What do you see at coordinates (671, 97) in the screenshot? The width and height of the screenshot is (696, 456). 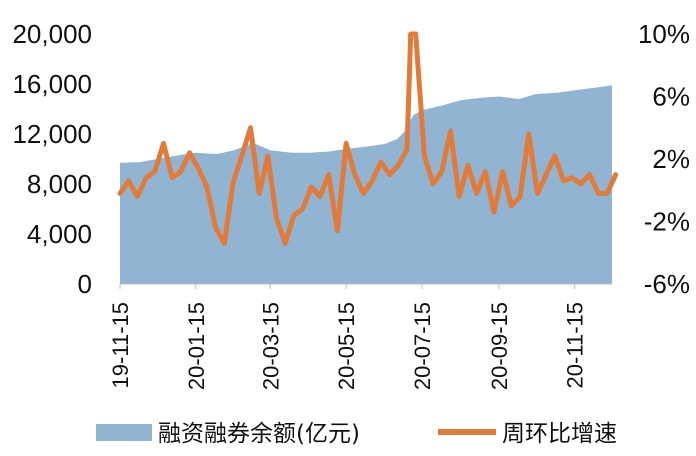 I see `y-right-tick-label: 6%` at bounding box center [671, 97].